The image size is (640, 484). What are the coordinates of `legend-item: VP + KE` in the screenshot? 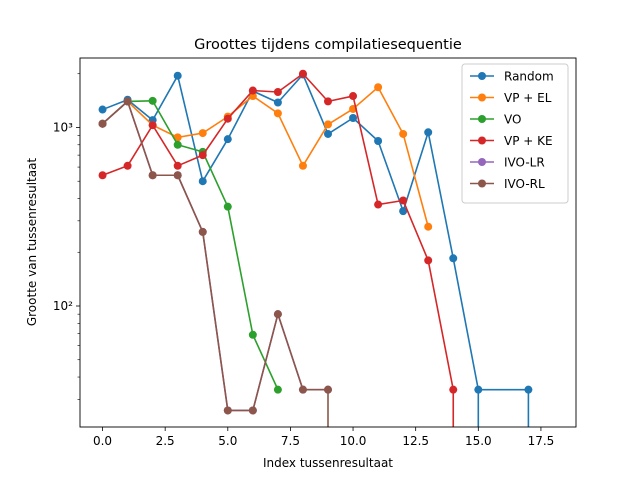 It's located at (511, 141).